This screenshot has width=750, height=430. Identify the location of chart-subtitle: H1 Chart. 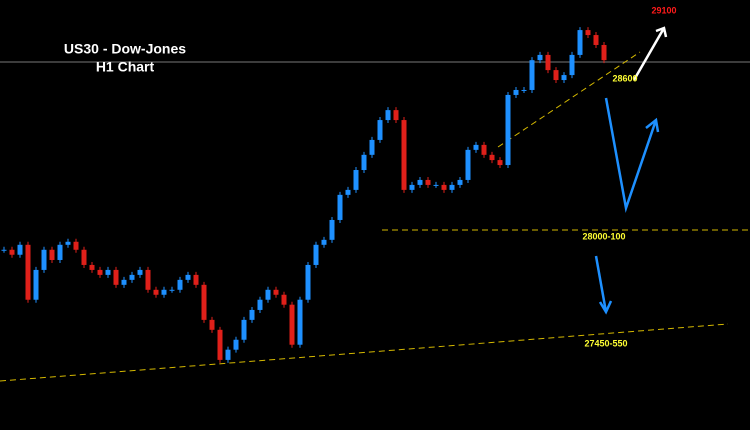
(125, 67).